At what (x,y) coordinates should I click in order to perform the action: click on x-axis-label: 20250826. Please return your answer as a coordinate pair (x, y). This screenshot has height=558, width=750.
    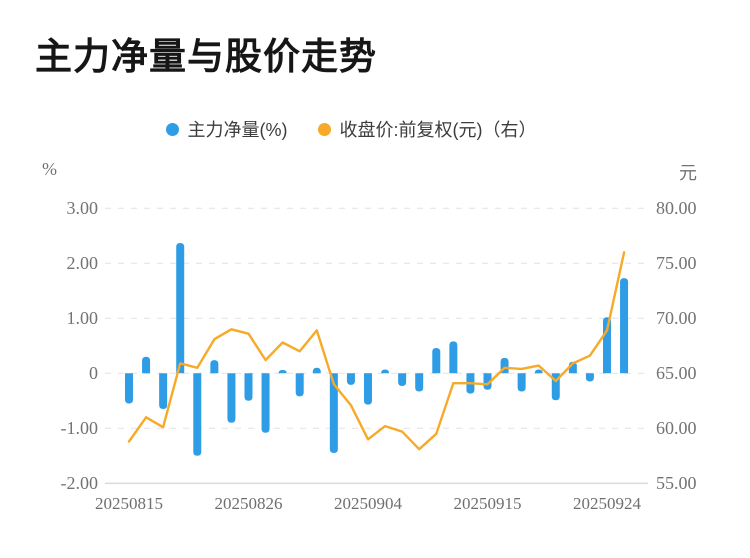
    Looking at the image, I should click on (248, 503).